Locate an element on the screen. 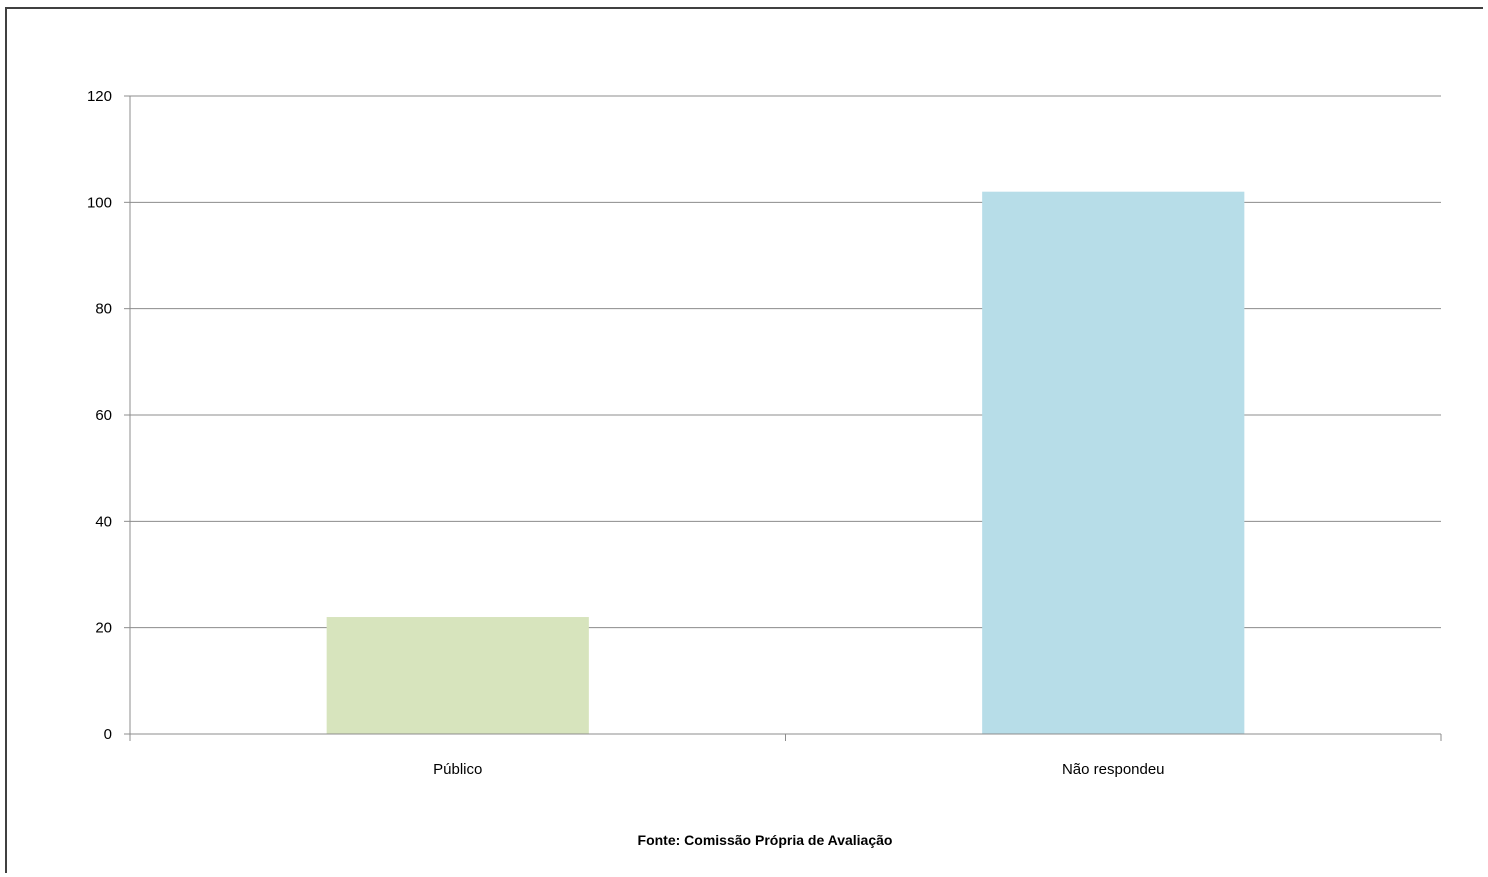 This screenshot has height=877, width=1488. y-tick-label-100: 100 is located at coordinates (99, 202).